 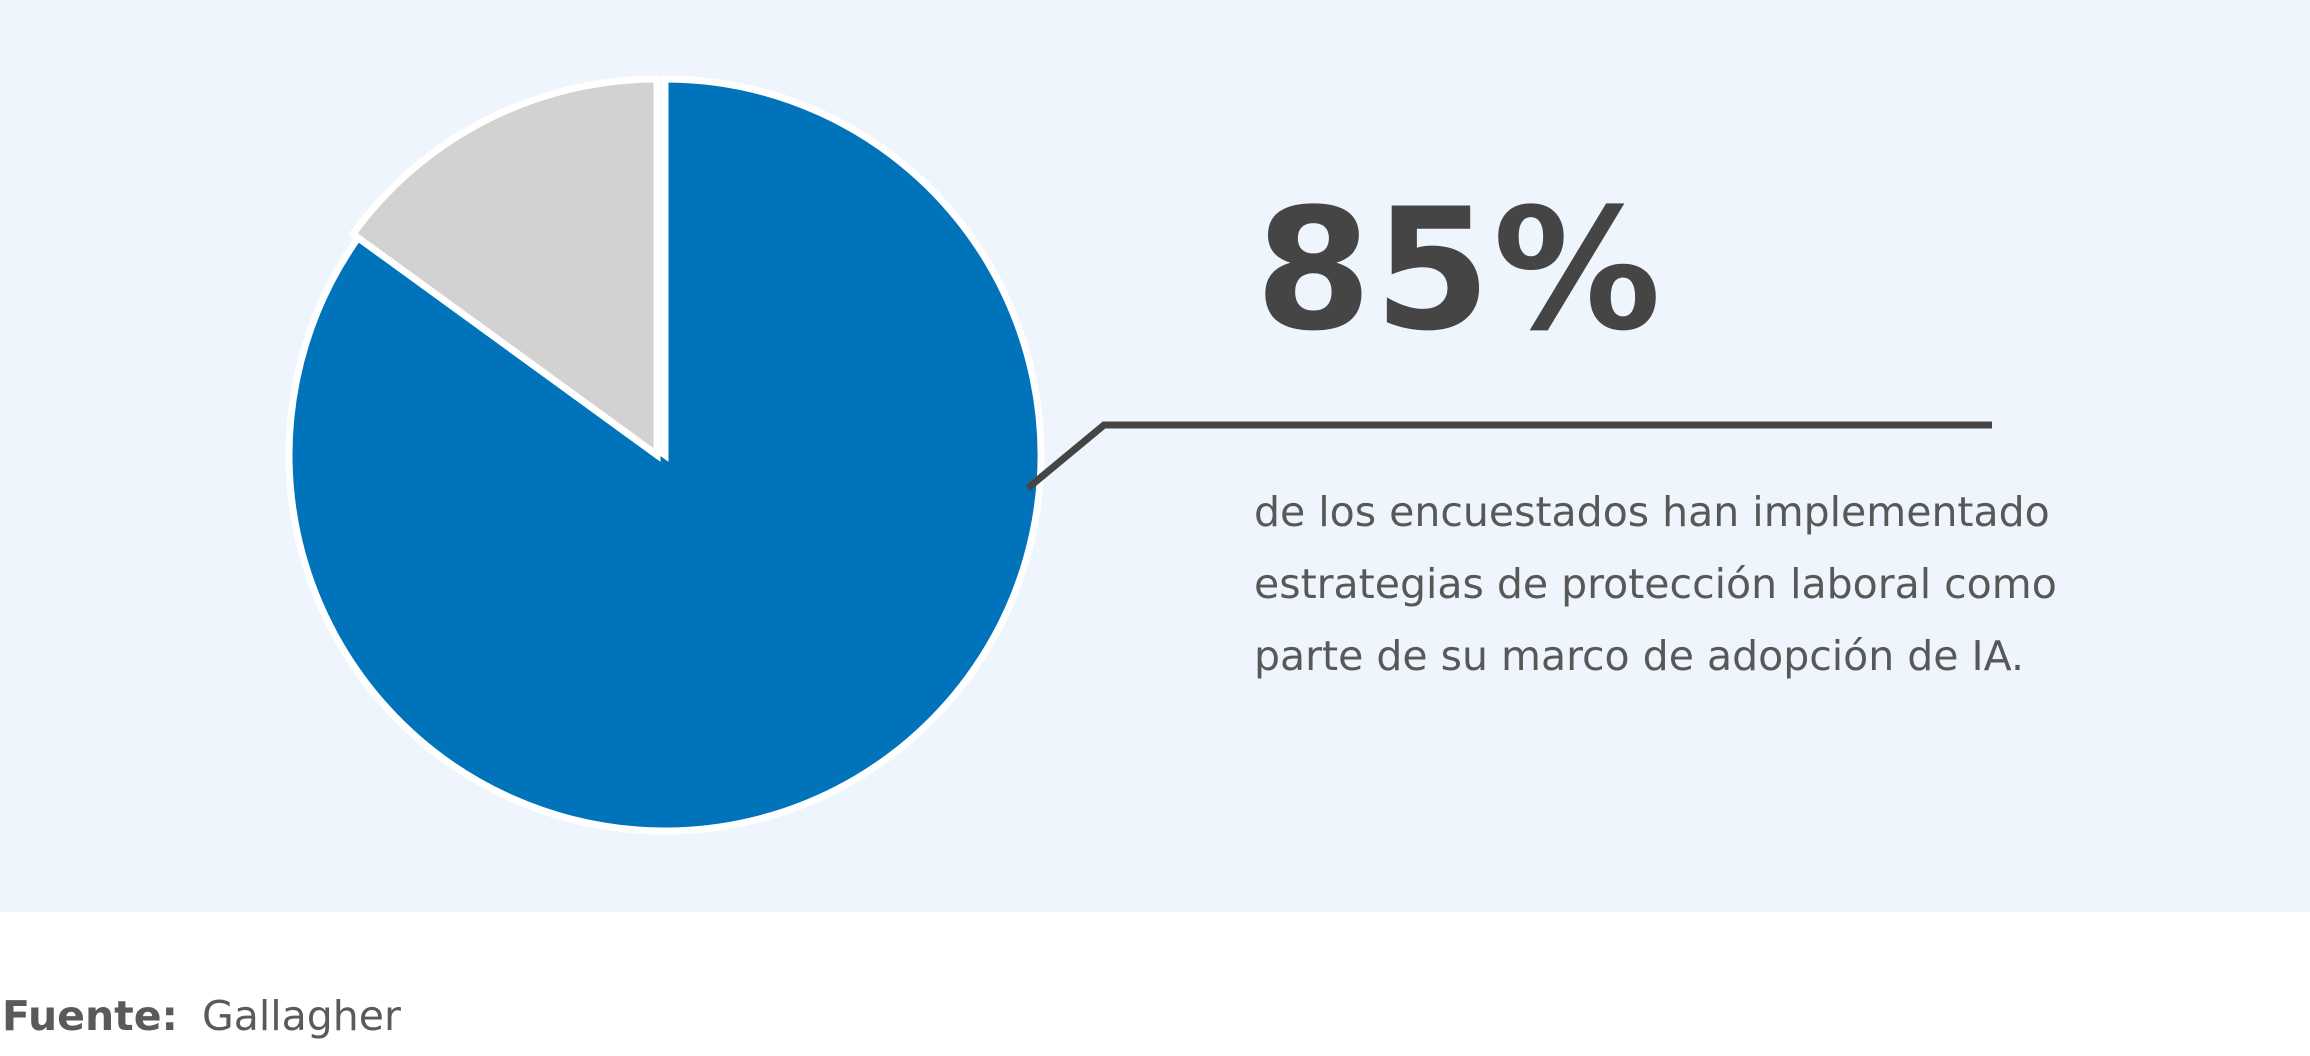 What do you see at coordinates (1459, 270) in the screenshot?
I see `highlight-value: 85%` at bounding box center [1459, 270].